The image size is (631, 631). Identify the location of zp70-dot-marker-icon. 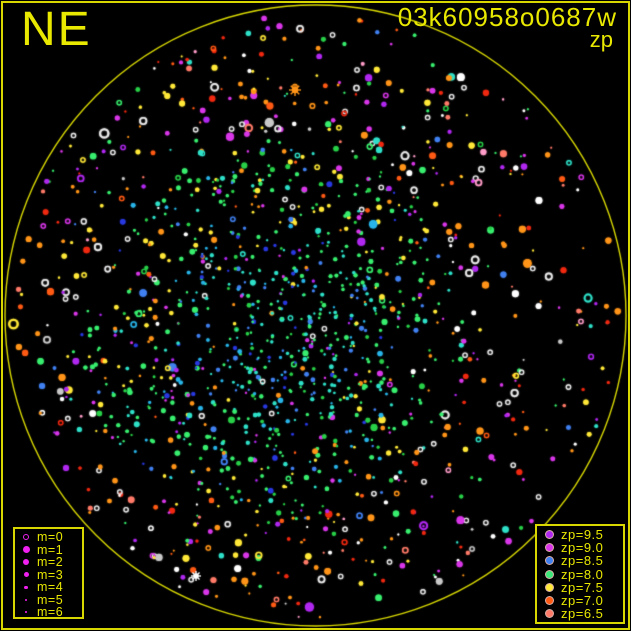
(549, 600).